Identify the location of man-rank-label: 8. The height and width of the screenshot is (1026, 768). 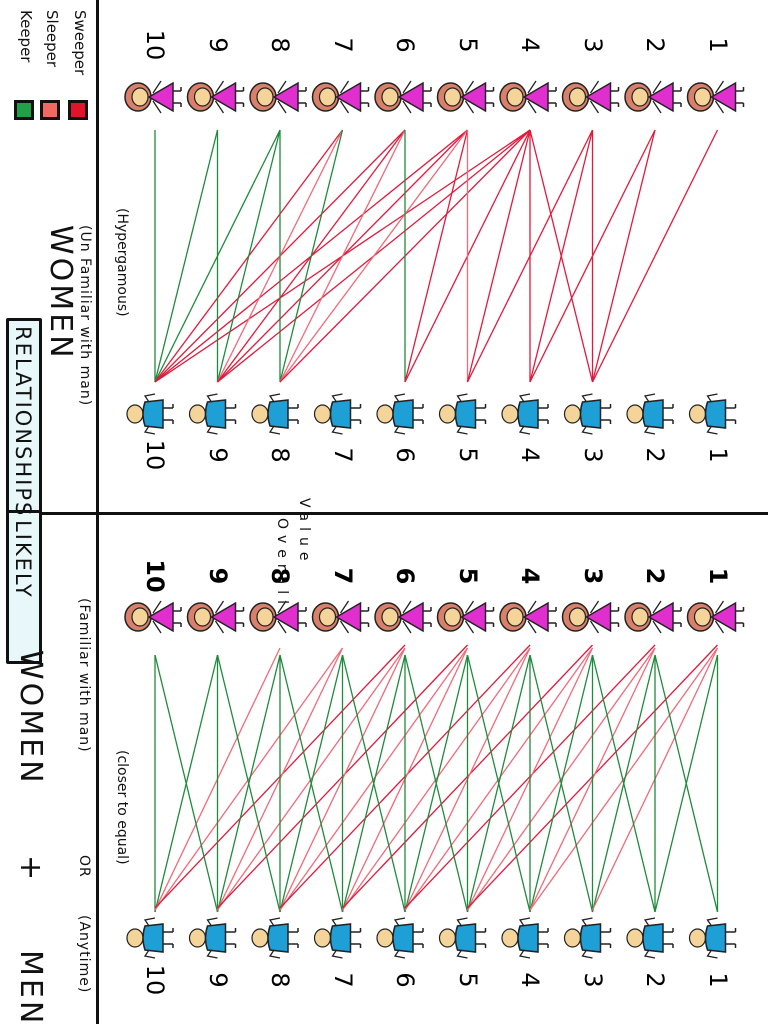
(280, 980).